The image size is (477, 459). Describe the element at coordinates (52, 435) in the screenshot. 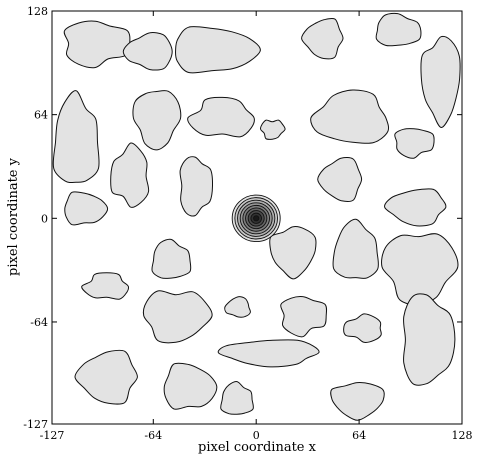

I see `x-tick-label: -127` at that location.